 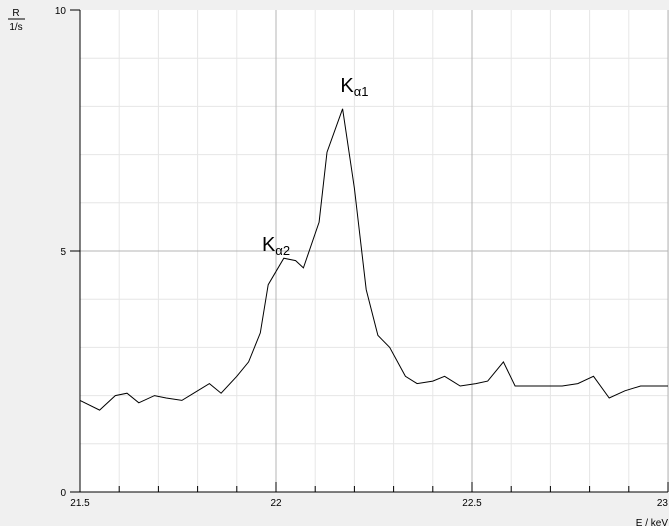 I want to click on y-tick-label: 0, so click(x=63, y=493).